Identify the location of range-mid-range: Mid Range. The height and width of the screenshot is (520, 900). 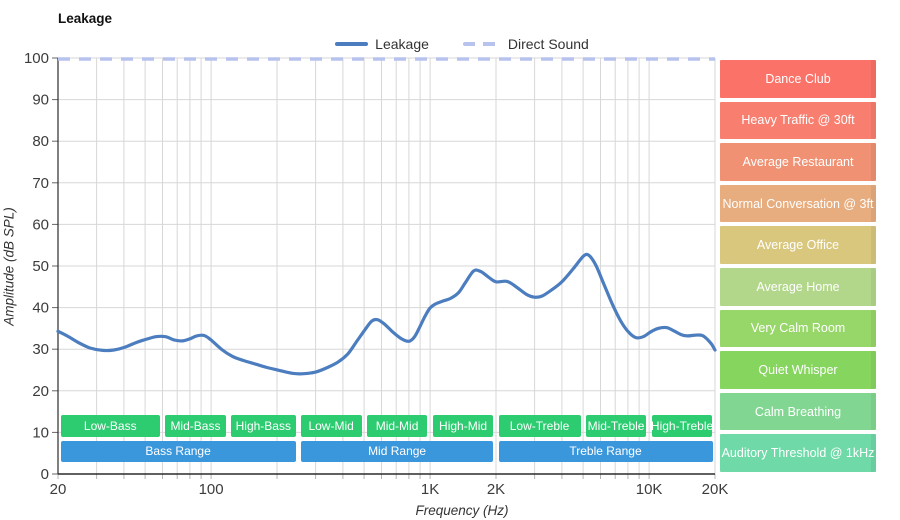
(397, 451).